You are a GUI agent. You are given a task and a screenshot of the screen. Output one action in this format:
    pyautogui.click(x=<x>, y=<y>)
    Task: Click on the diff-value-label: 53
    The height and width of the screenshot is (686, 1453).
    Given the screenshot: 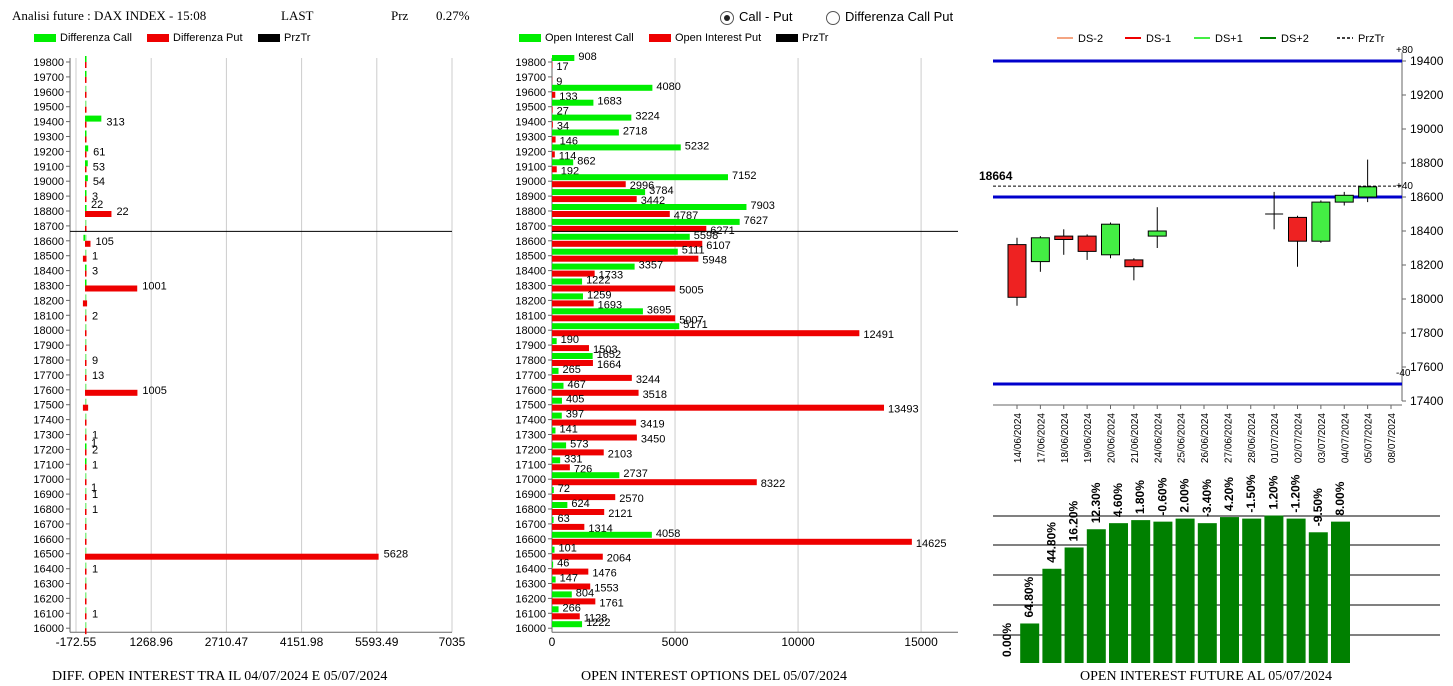 What is the action you would take?
    pyautogui.click(x=99, y=167)
    